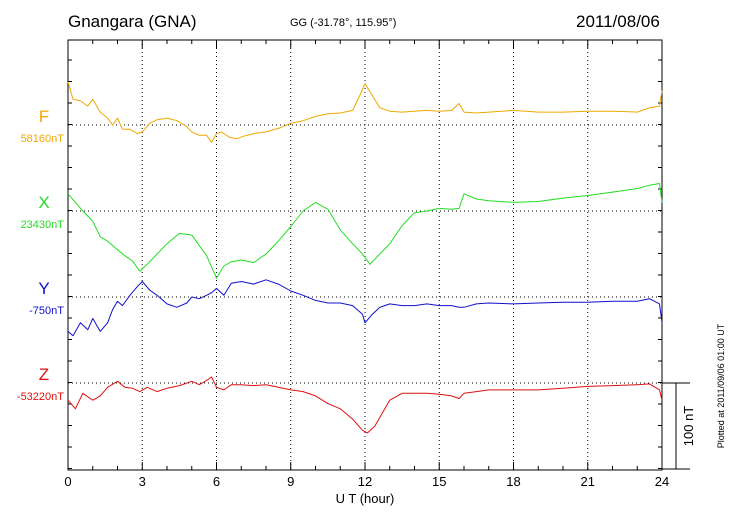  Describe the element at coordinates (132, 21) in the screenshot. I see `station-title: Gnangara (GNA)` at that location.